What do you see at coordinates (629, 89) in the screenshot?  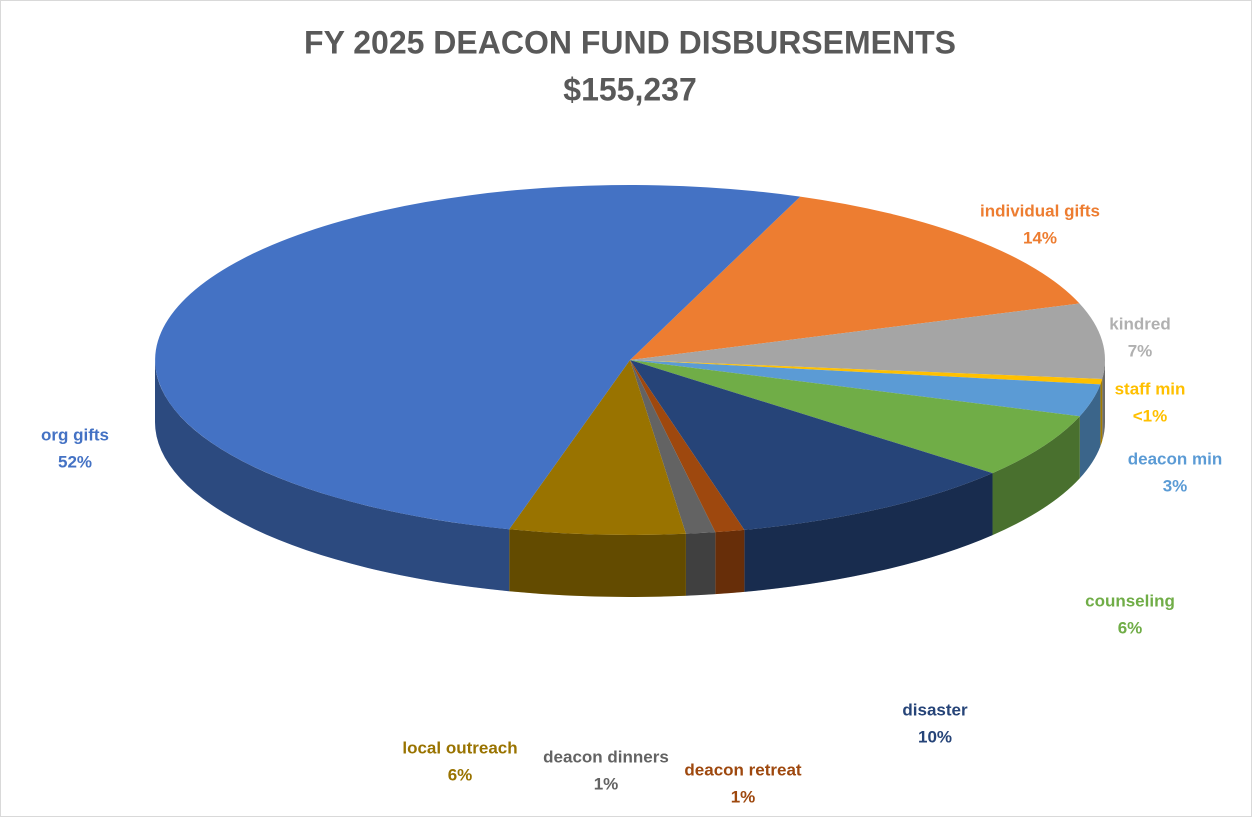 I see `chart-subtitle: $155,237` at bounding box center [629, 89].